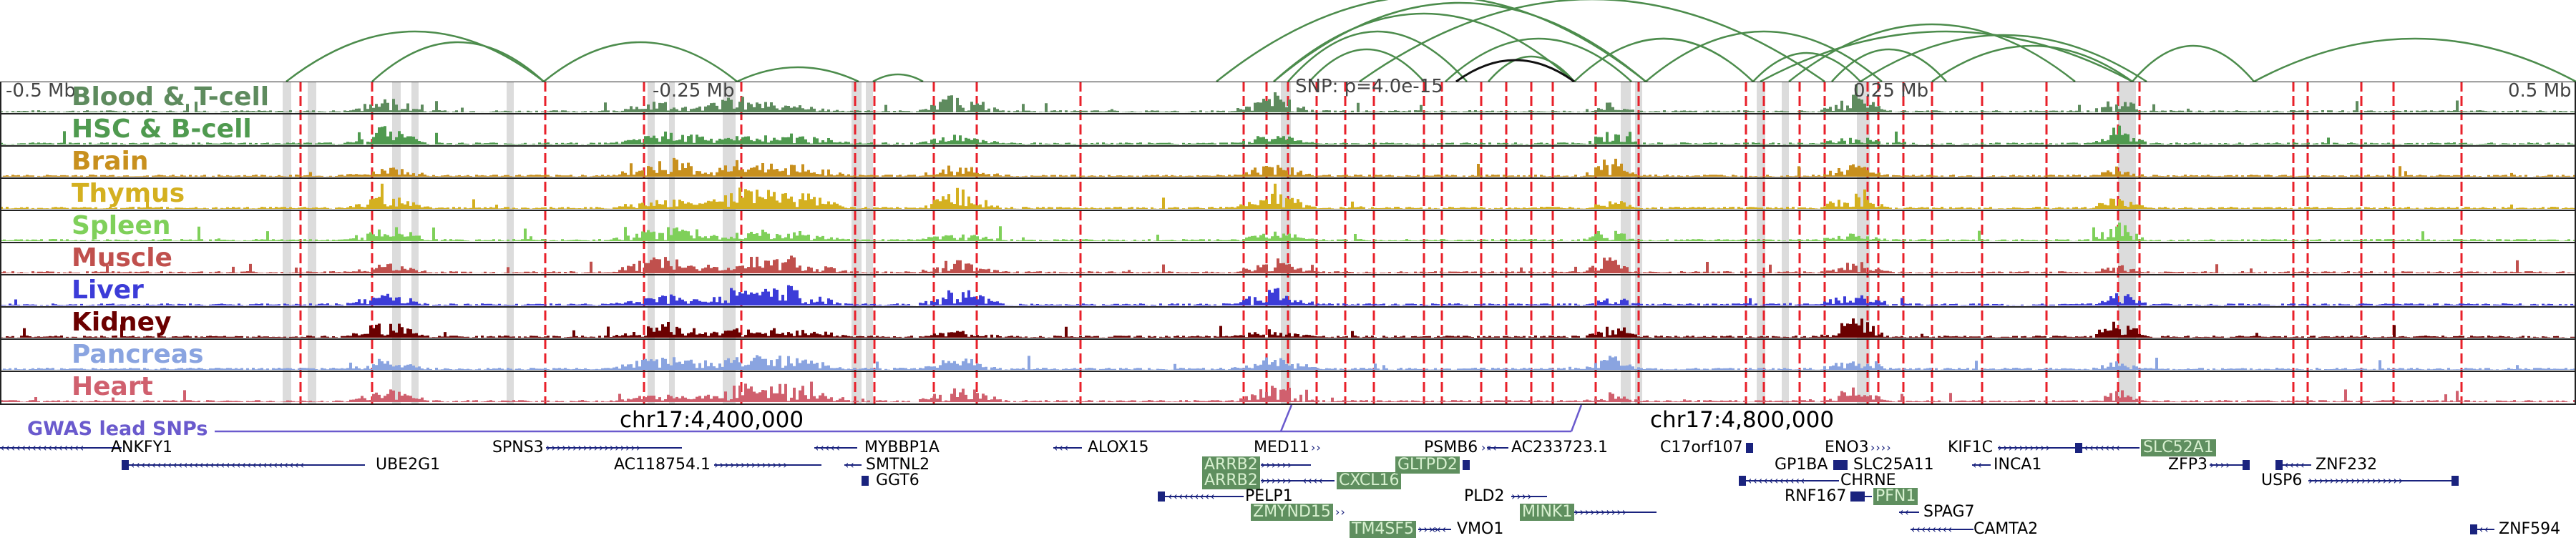 The width and height of the screenshot is (2576, 538). I want to click on gene-med11: MED11 ››, so click(1288, 448).